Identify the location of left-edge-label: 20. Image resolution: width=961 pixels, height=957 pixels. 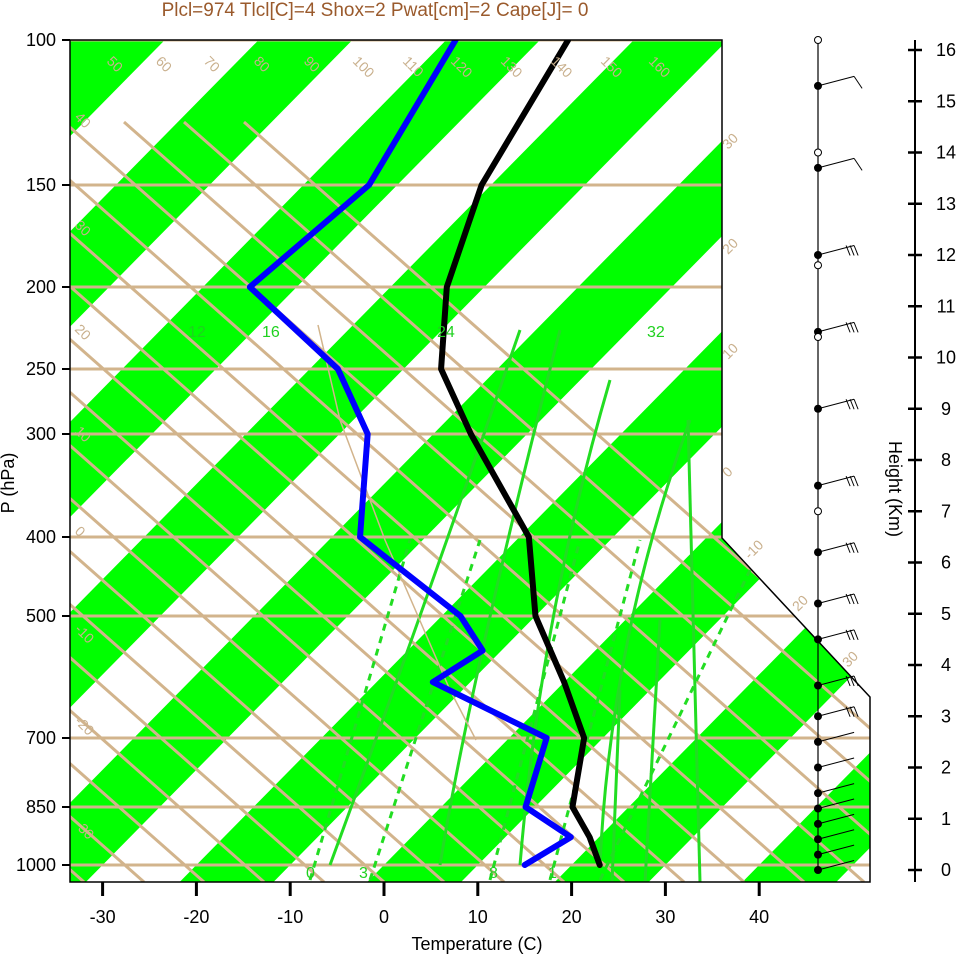
(83, 332).